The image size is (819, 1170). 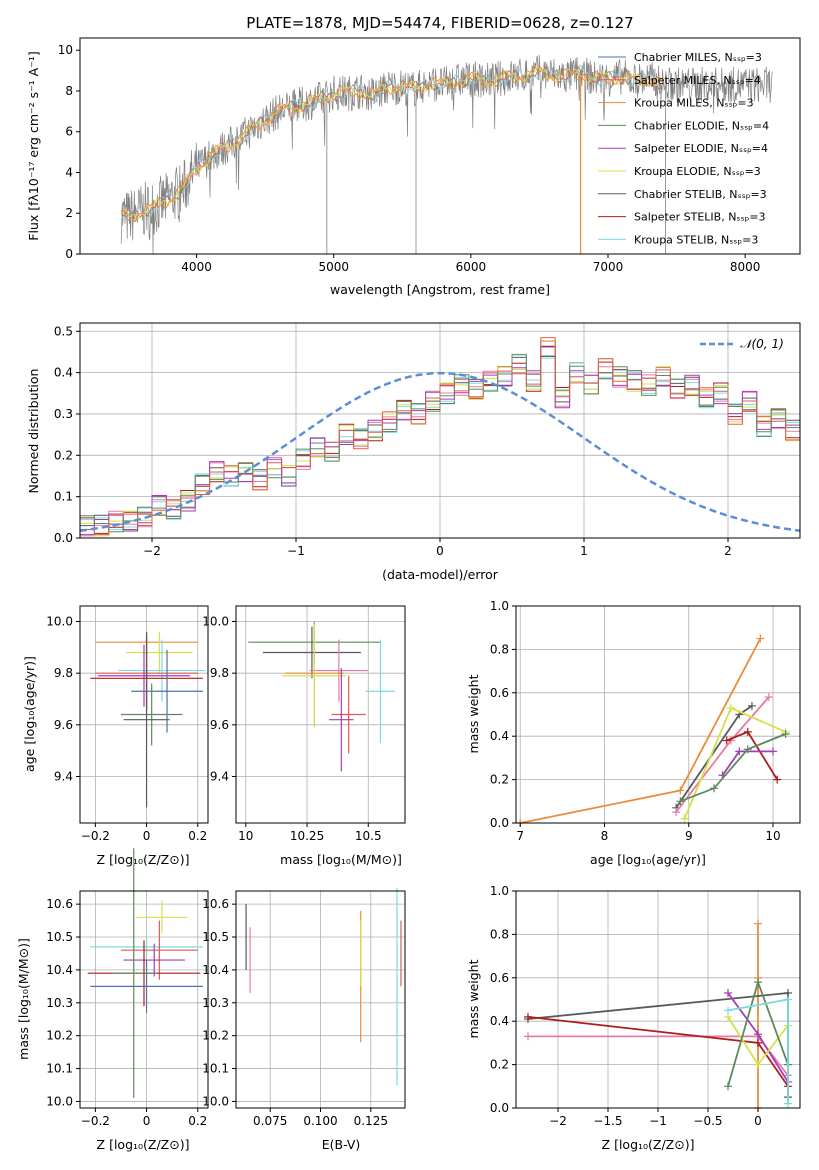 What do you see at coordinates (215, 1069) in the screenshot?
I see `y-tick-label: 10.1` at bounding box center [215, 1069].